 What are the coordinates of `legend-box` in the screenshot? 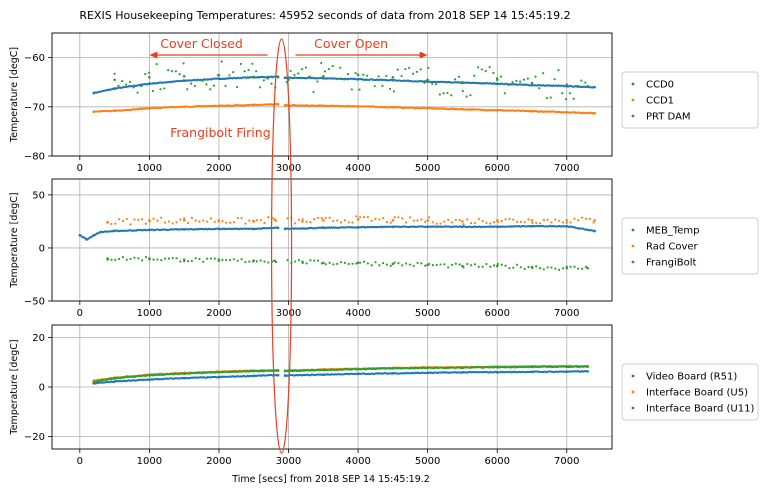 It's located at (690, 246).